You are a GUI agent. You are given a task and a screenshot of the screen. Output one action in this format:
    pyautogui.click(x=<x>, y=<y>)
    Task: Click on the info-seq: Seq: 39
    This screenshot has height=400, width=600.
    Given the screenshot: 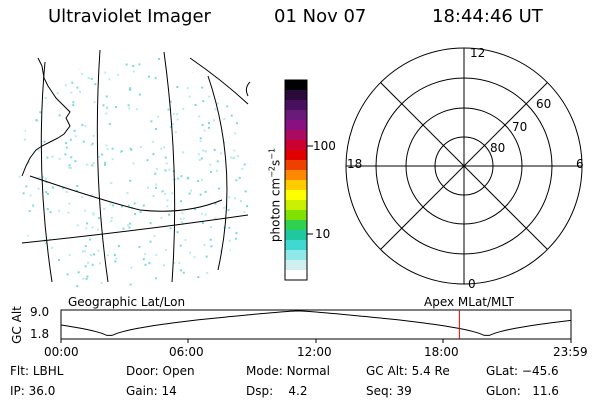 What is the action you would take?
    pyautogui.click(x=389, y=391)
    